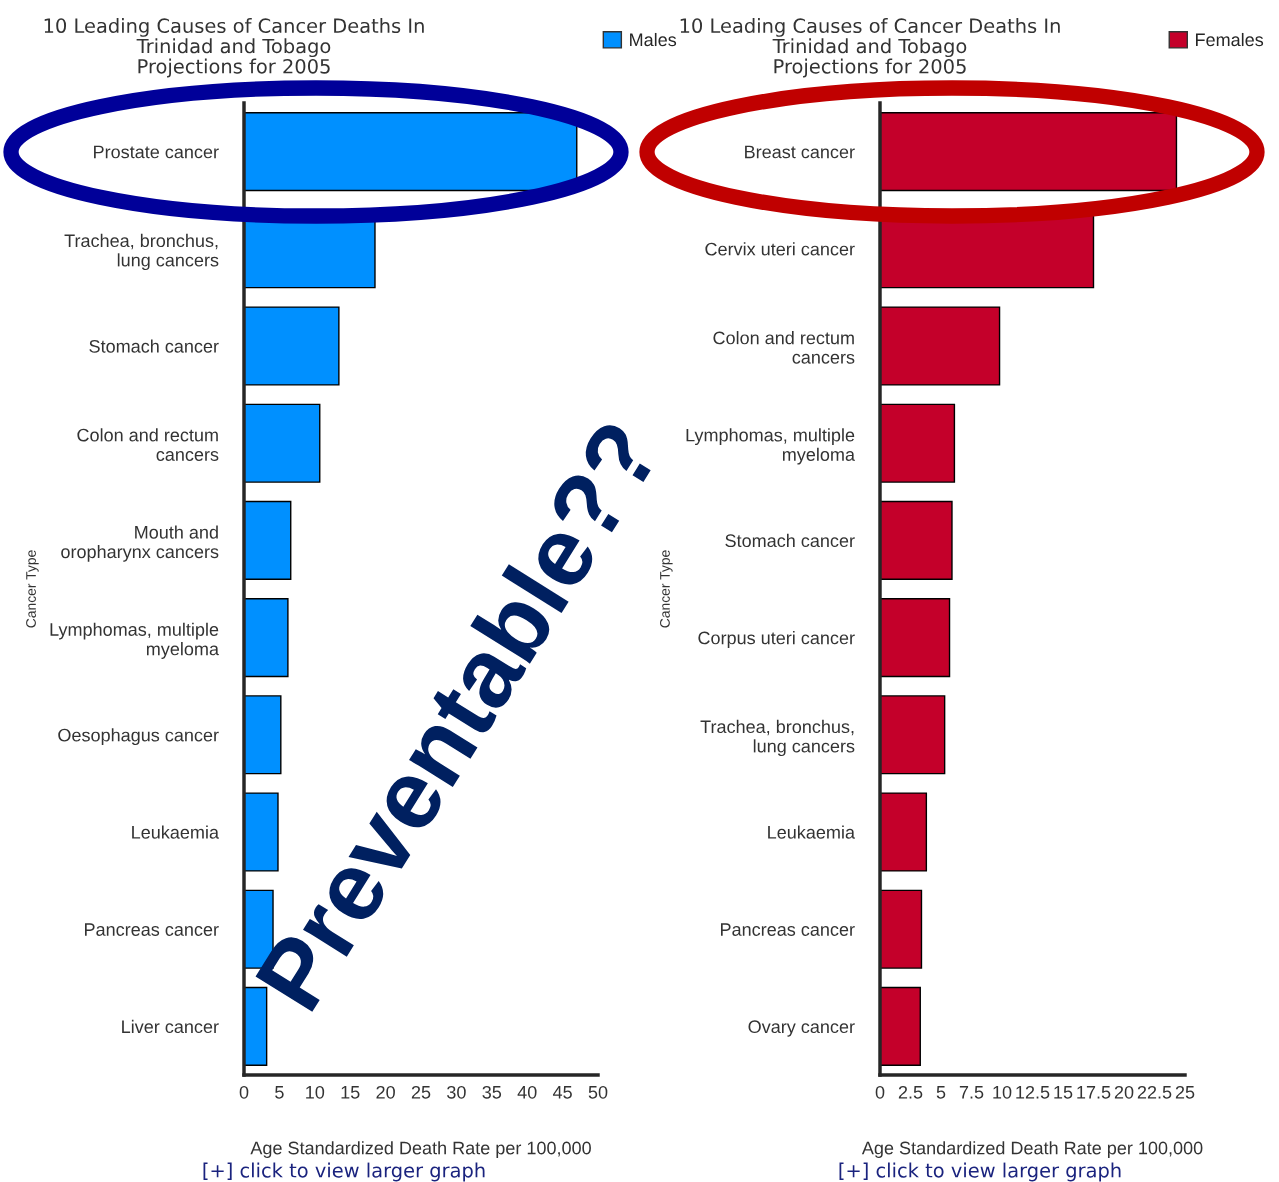 Image resolution: width=1279 pixels, height=1182 pixels. I want to click on x-tick-label: 17.5, so click(1094, 1092).